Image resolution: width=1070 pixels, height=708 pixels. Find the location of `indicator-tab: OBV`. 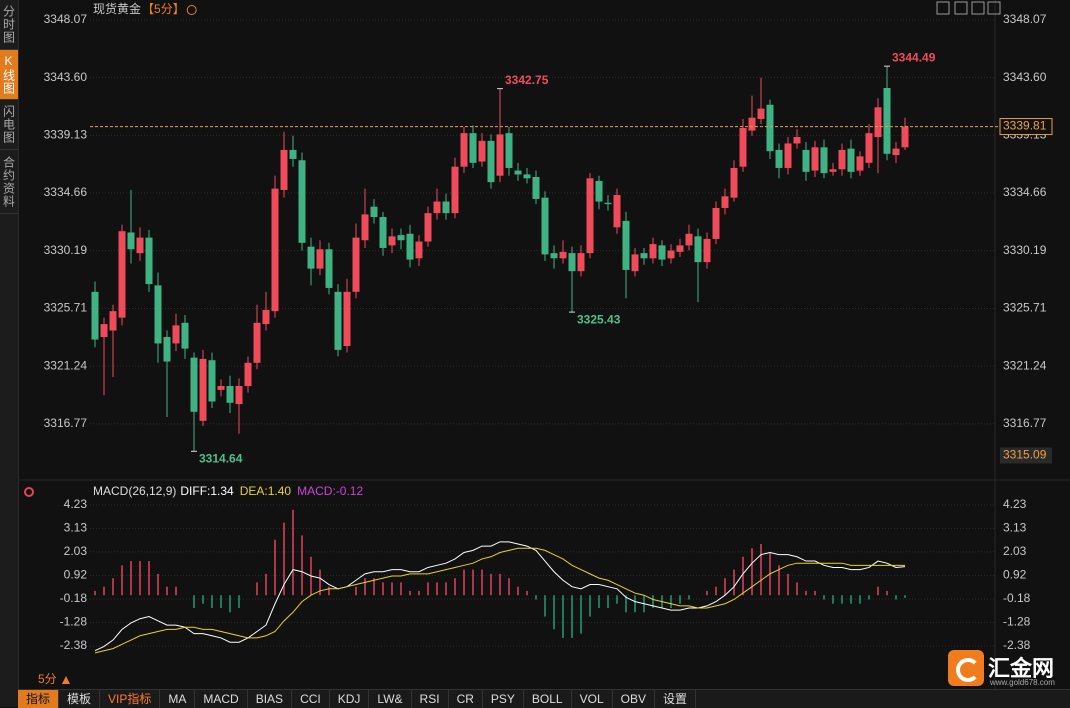

indicator-tab: OBV is located at coordinates (634, 699).